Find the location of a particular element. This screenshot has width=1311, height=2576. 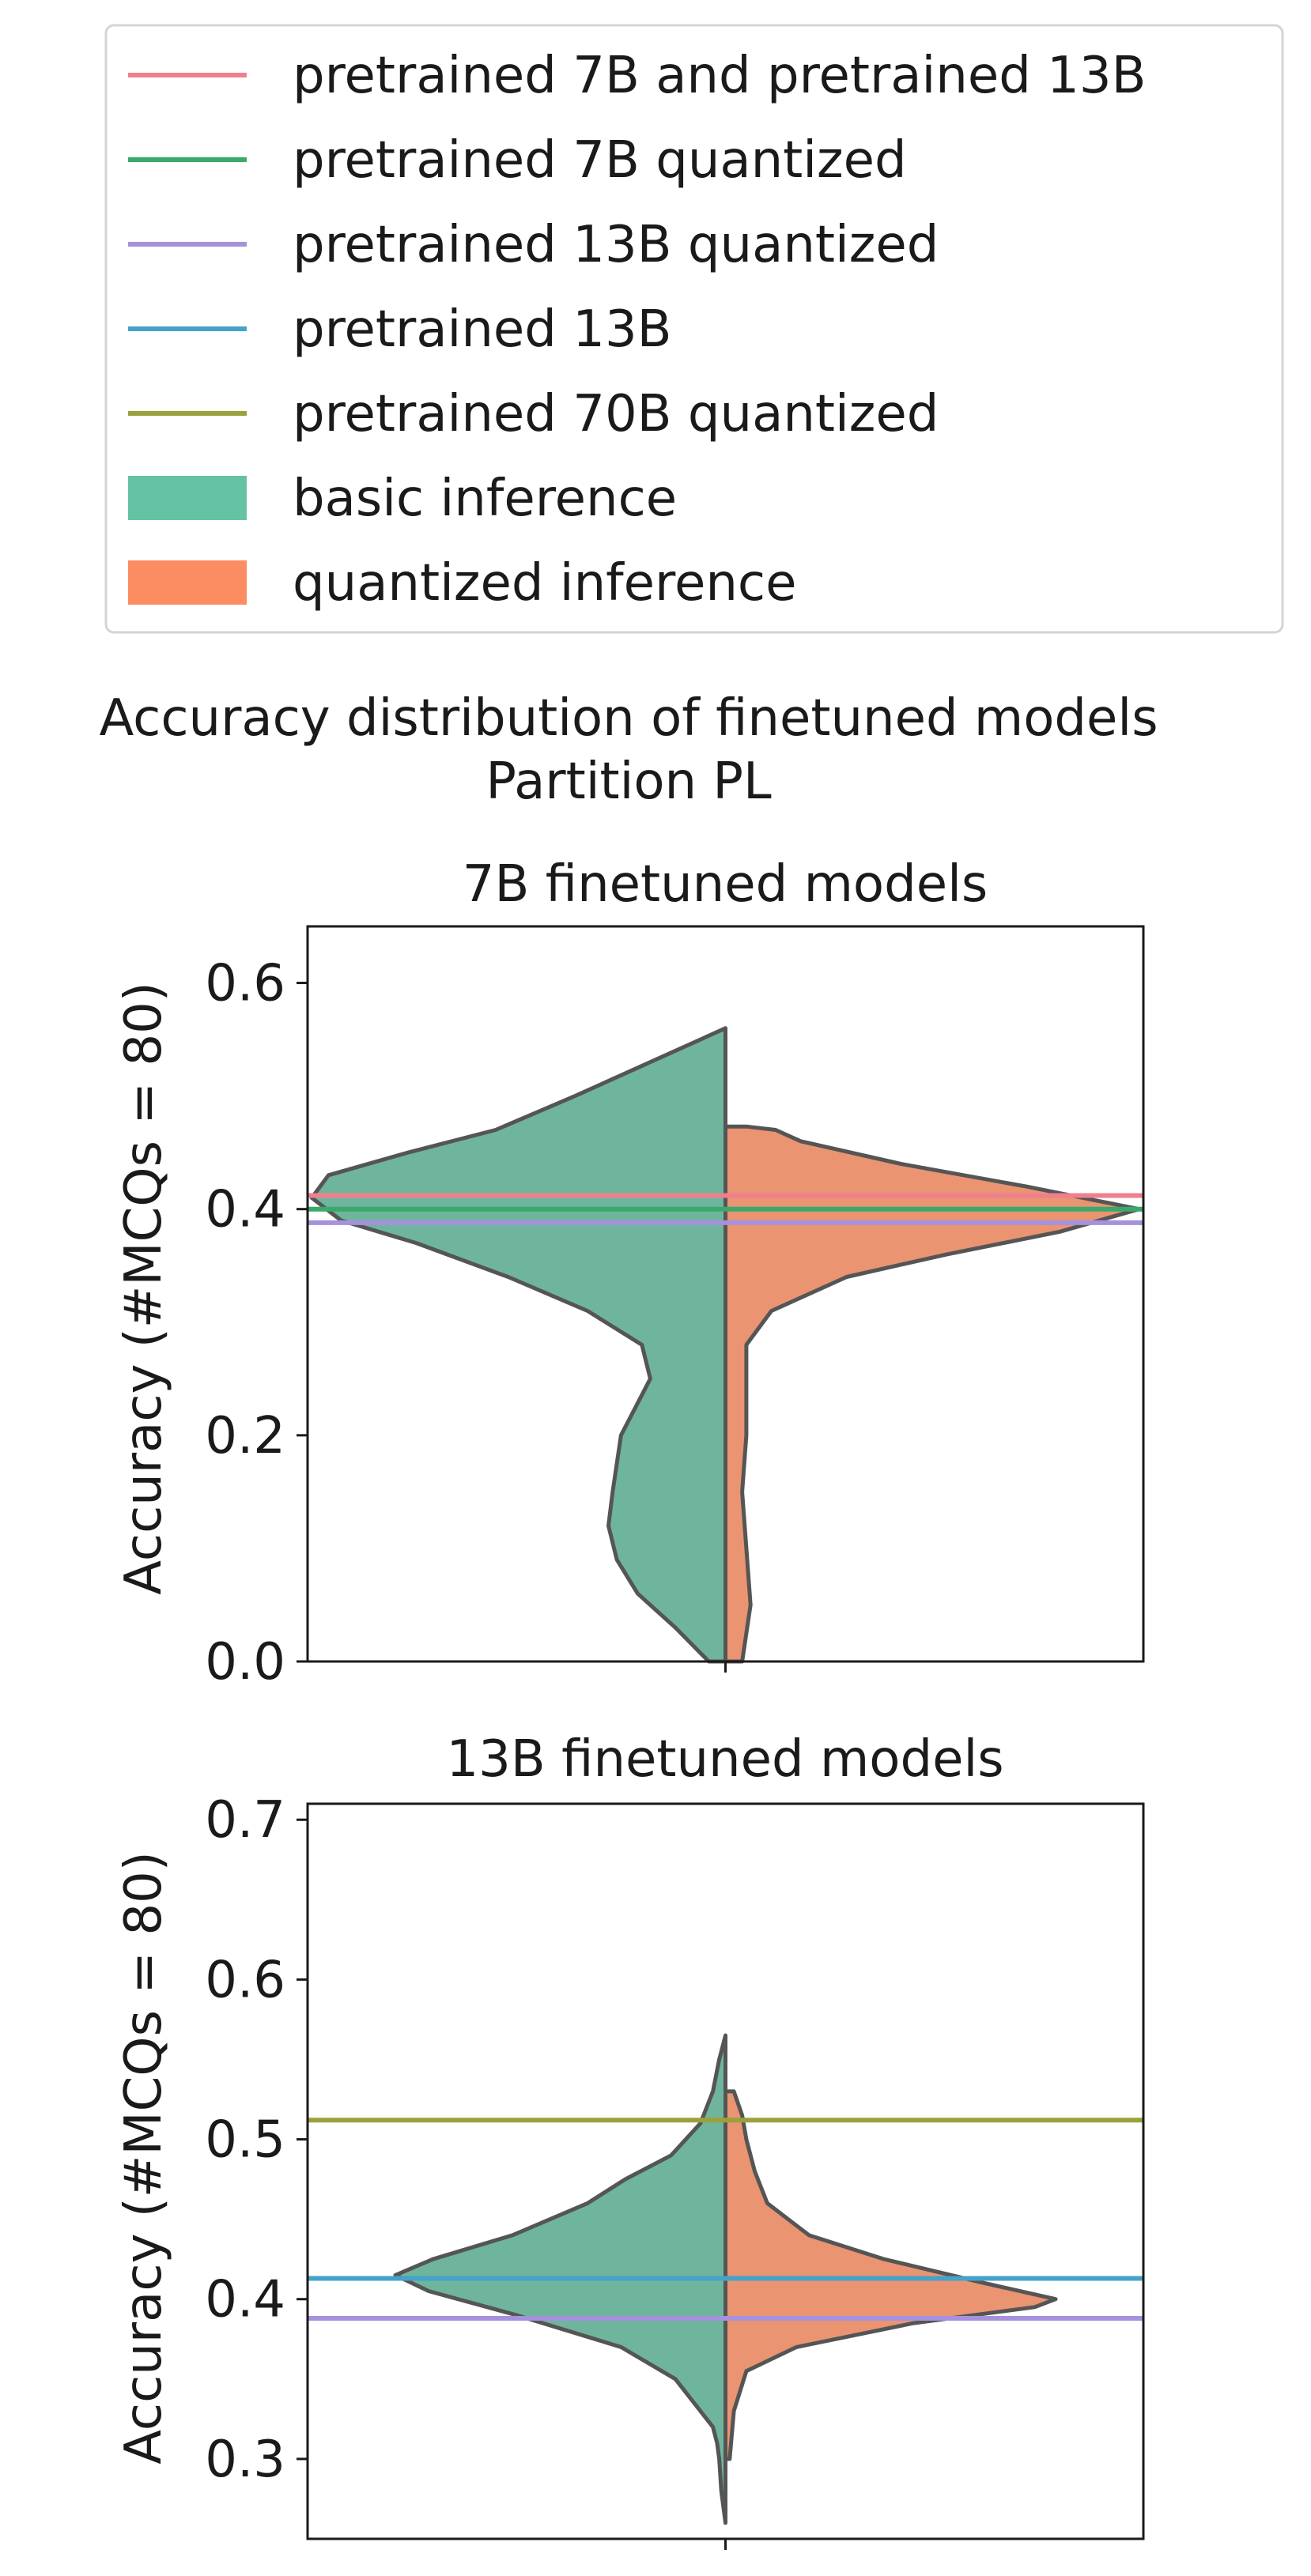

violin-left-basic-inference is located at coordinates (518, 1345).